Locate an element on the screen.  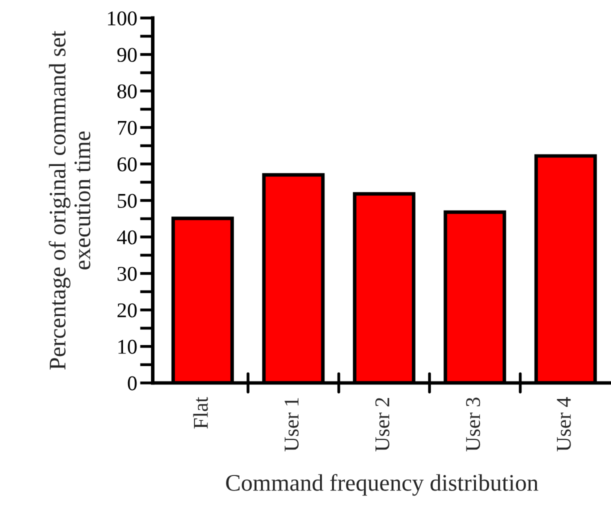
x-tick-label: User 4 is located at coordinates (563, 424).